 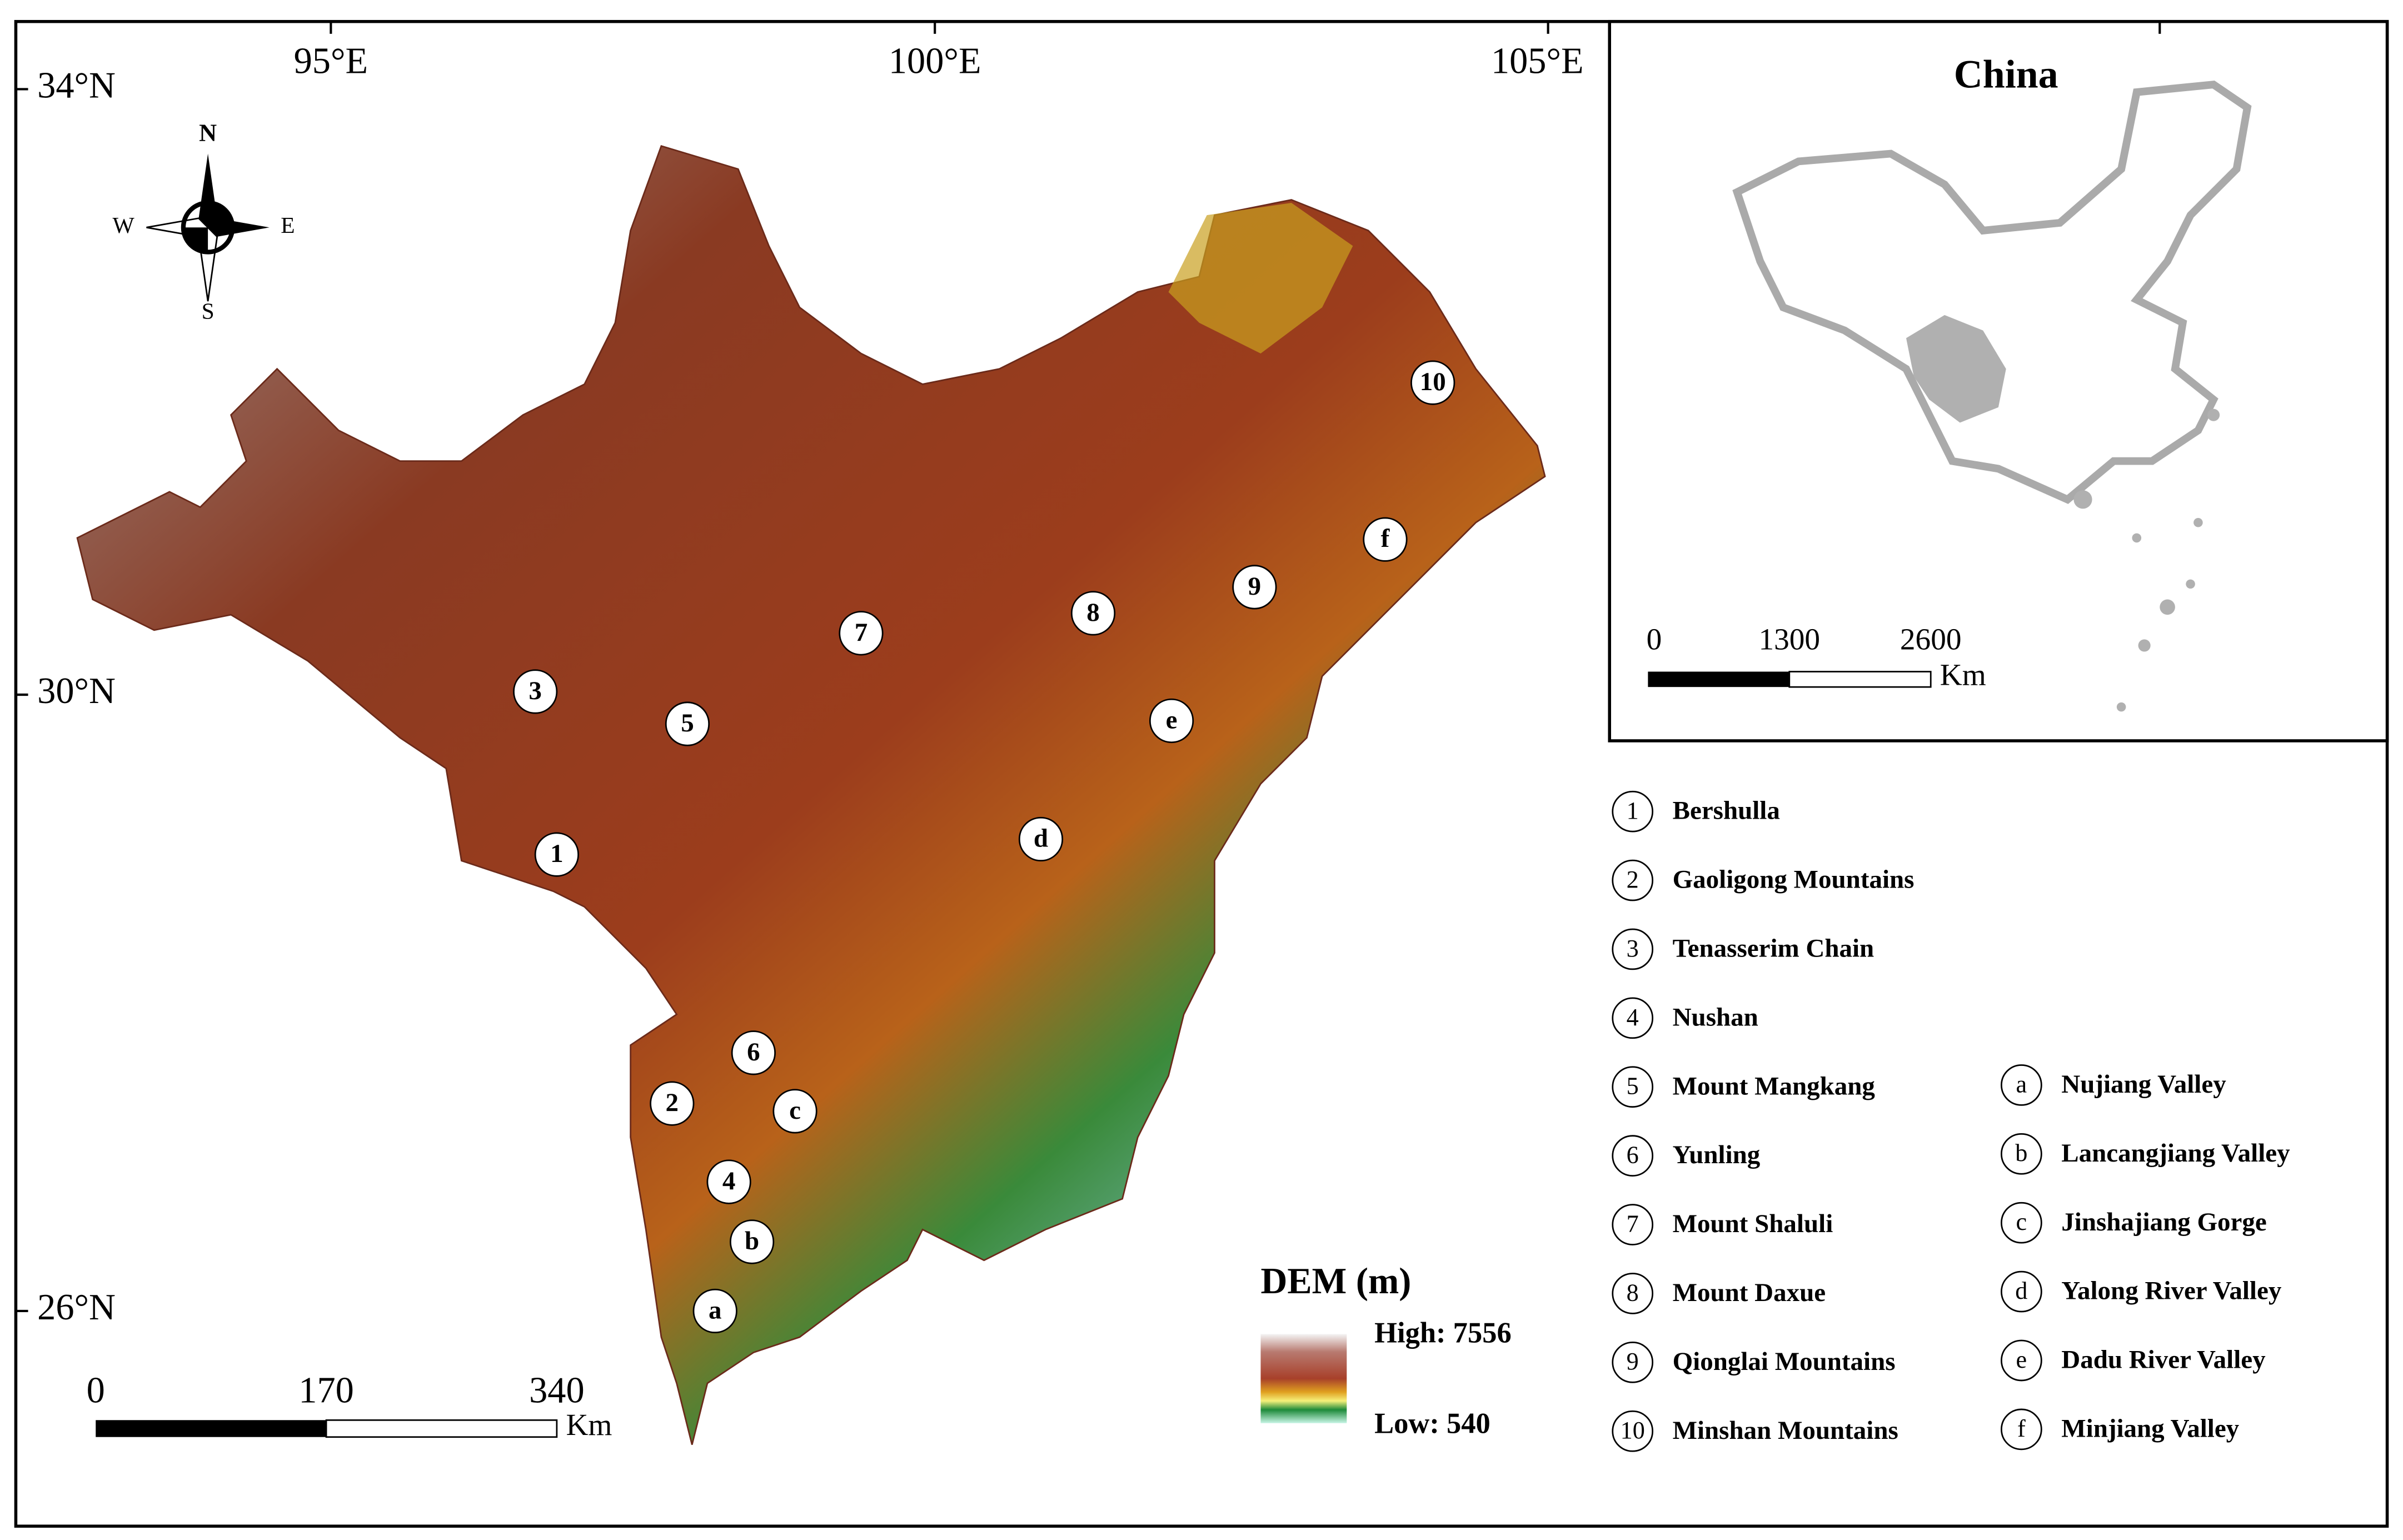 What do you see at coordinates (1304, 1378) in the screenshot?
I see `dem-ramp` at bounding box center [1304, 1378].